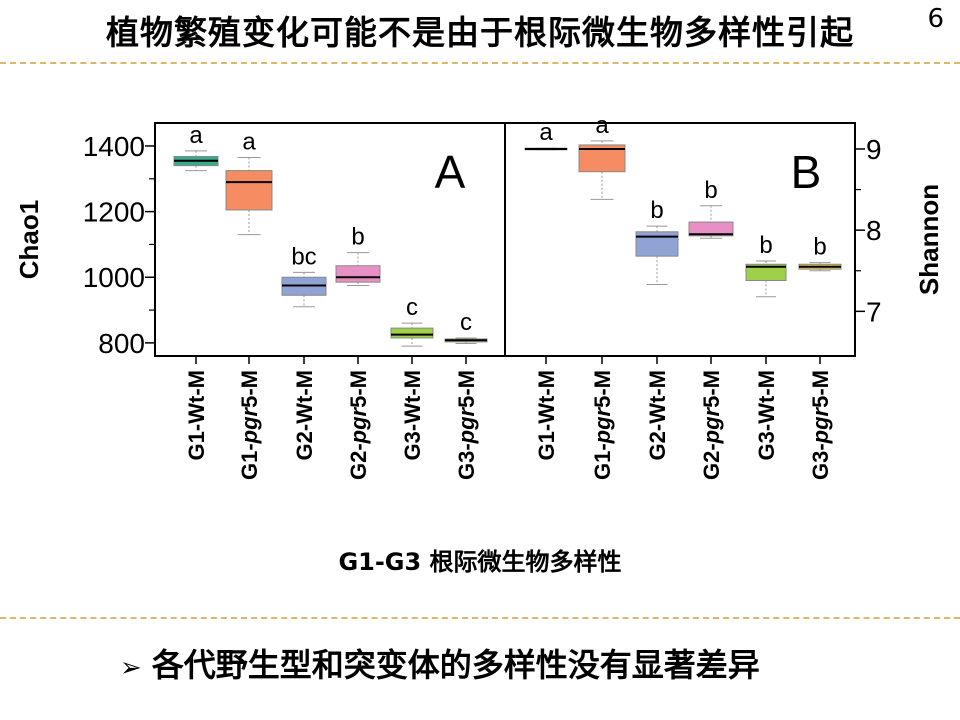 This screenshot has width=960, height=720. Describe the element at coordinates (680, 239) in the screenshot. I see `plot-frame` at that location.